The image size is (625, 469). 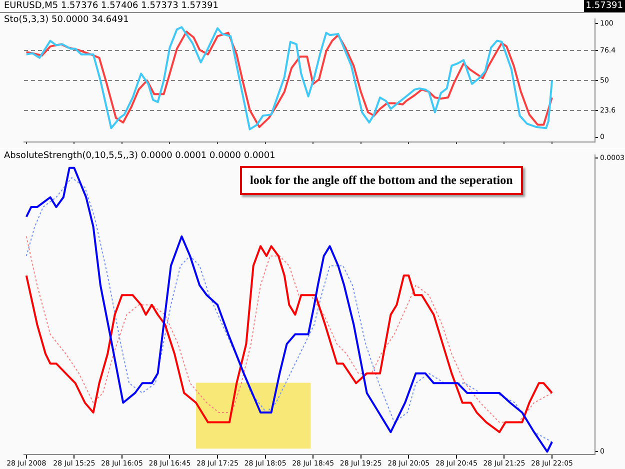 What do you see at coordinates (111, 6) in the screenshot?
I see `text: EURUSD,M5 1.57376 1.57406 1.57373 1.57391` at bounding box center [111, 6].